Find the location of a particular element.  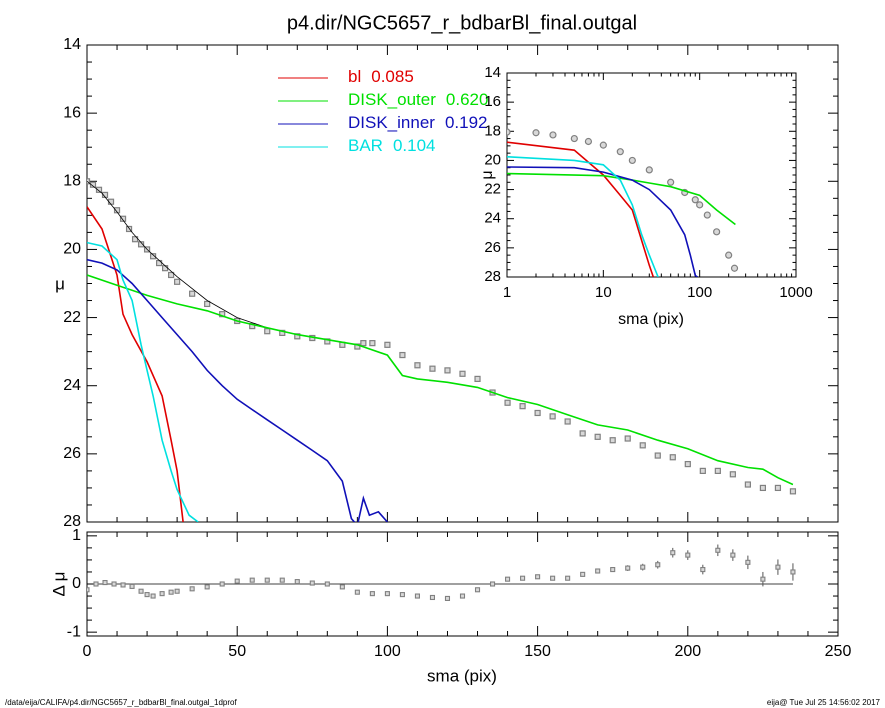

legend-name: DISK_inner is located at coordinates (391, 122).